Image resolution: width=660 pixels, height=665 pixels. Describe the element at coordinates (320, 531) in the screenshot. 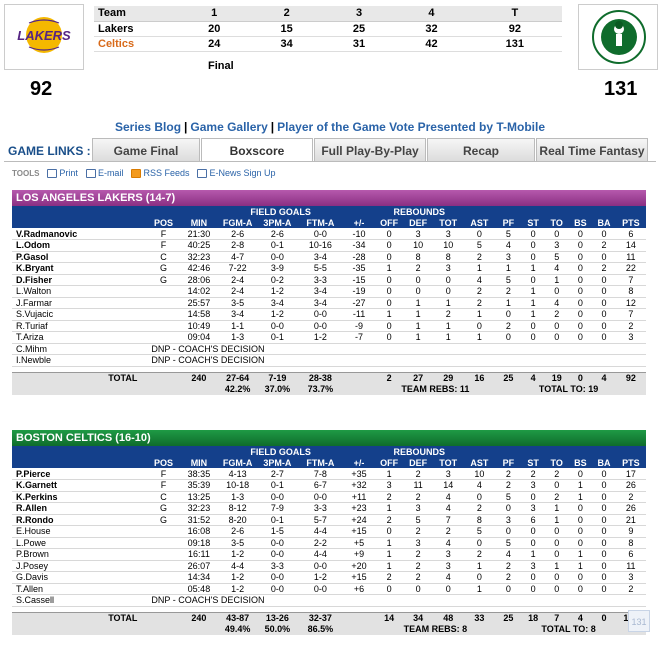

I see `stat-cell: 4-4` at that location.